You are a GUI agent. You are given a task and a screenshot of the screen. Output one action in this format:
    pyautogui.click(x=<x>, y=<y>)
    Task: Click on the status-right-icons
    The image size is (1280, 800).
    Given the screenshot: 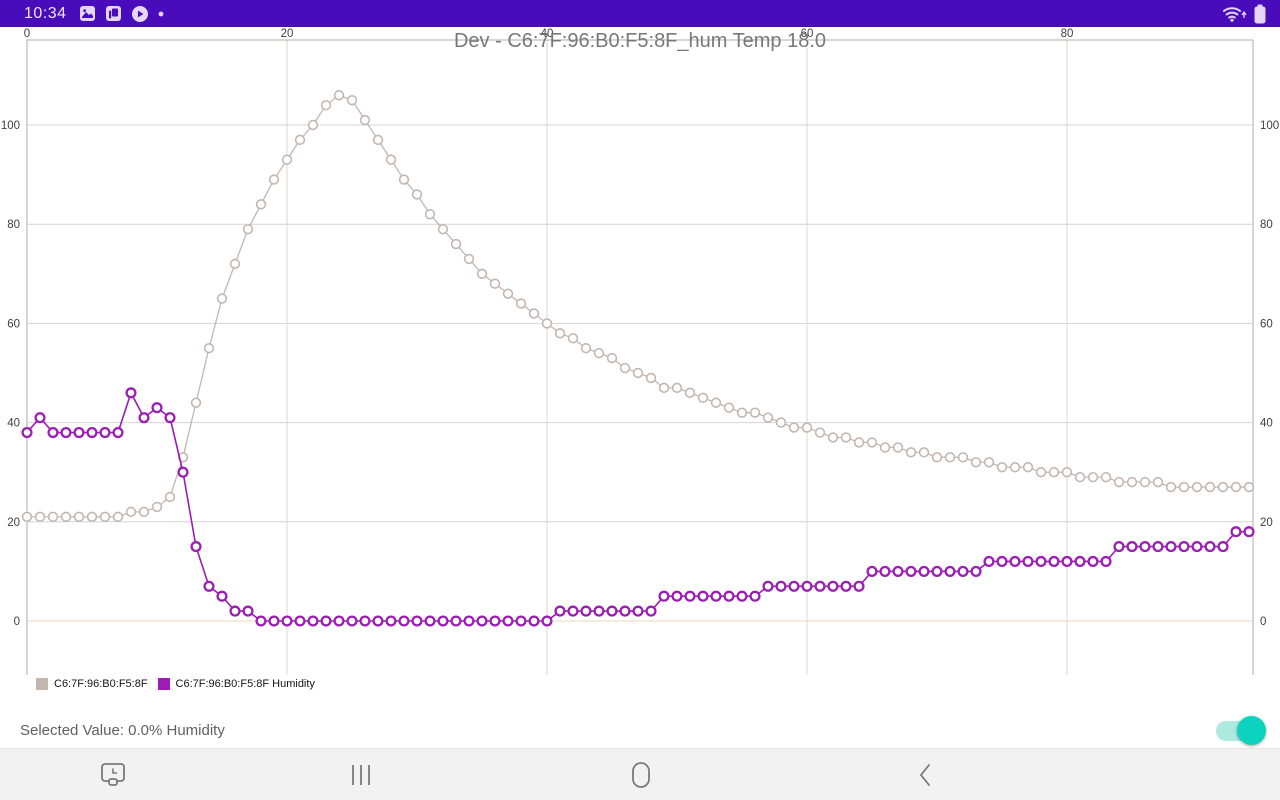 What is the action you would take?
    pyautogui.click(x=1244, y=13)
    